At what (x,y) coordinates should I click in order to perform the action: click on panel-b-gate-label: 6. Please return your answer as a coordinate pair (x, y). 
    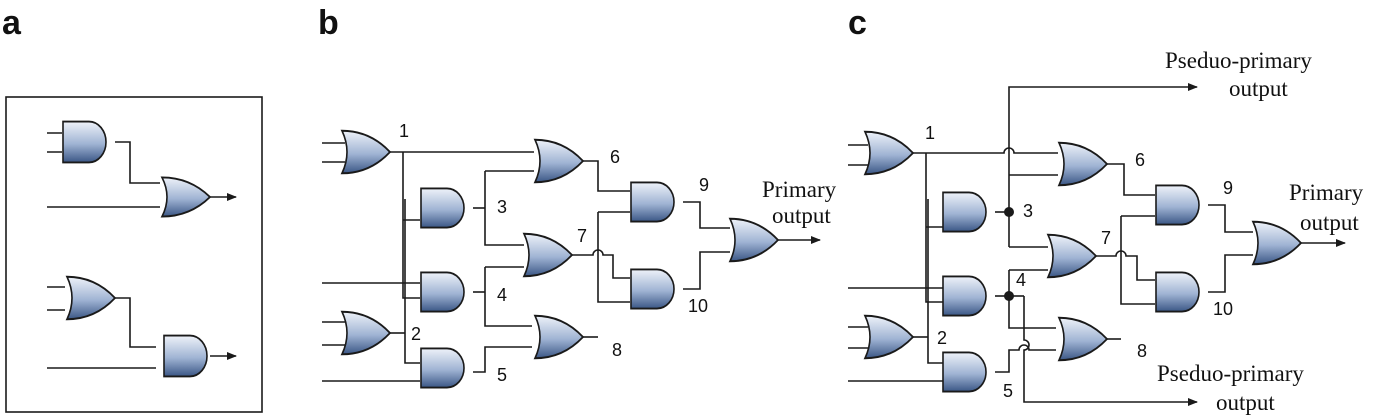
    Looking at the image, I should click on (615, 157).